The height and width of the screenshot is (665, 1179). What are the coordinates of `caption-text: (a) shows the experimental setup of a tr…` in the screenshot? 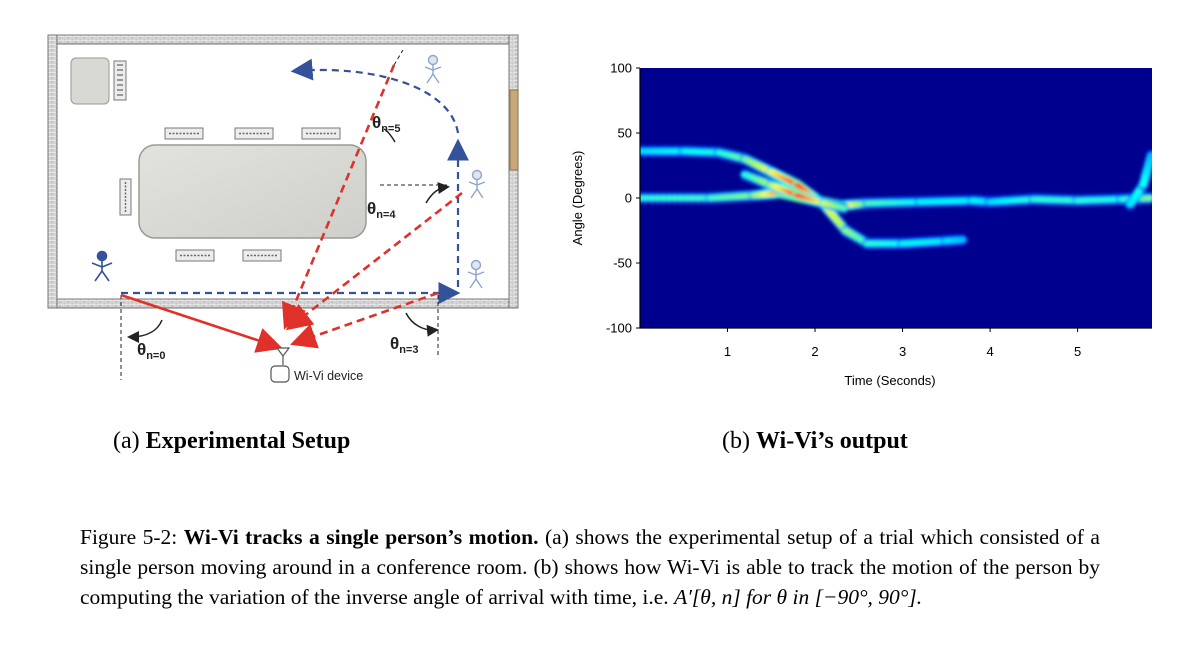 It's located at (590, 567).